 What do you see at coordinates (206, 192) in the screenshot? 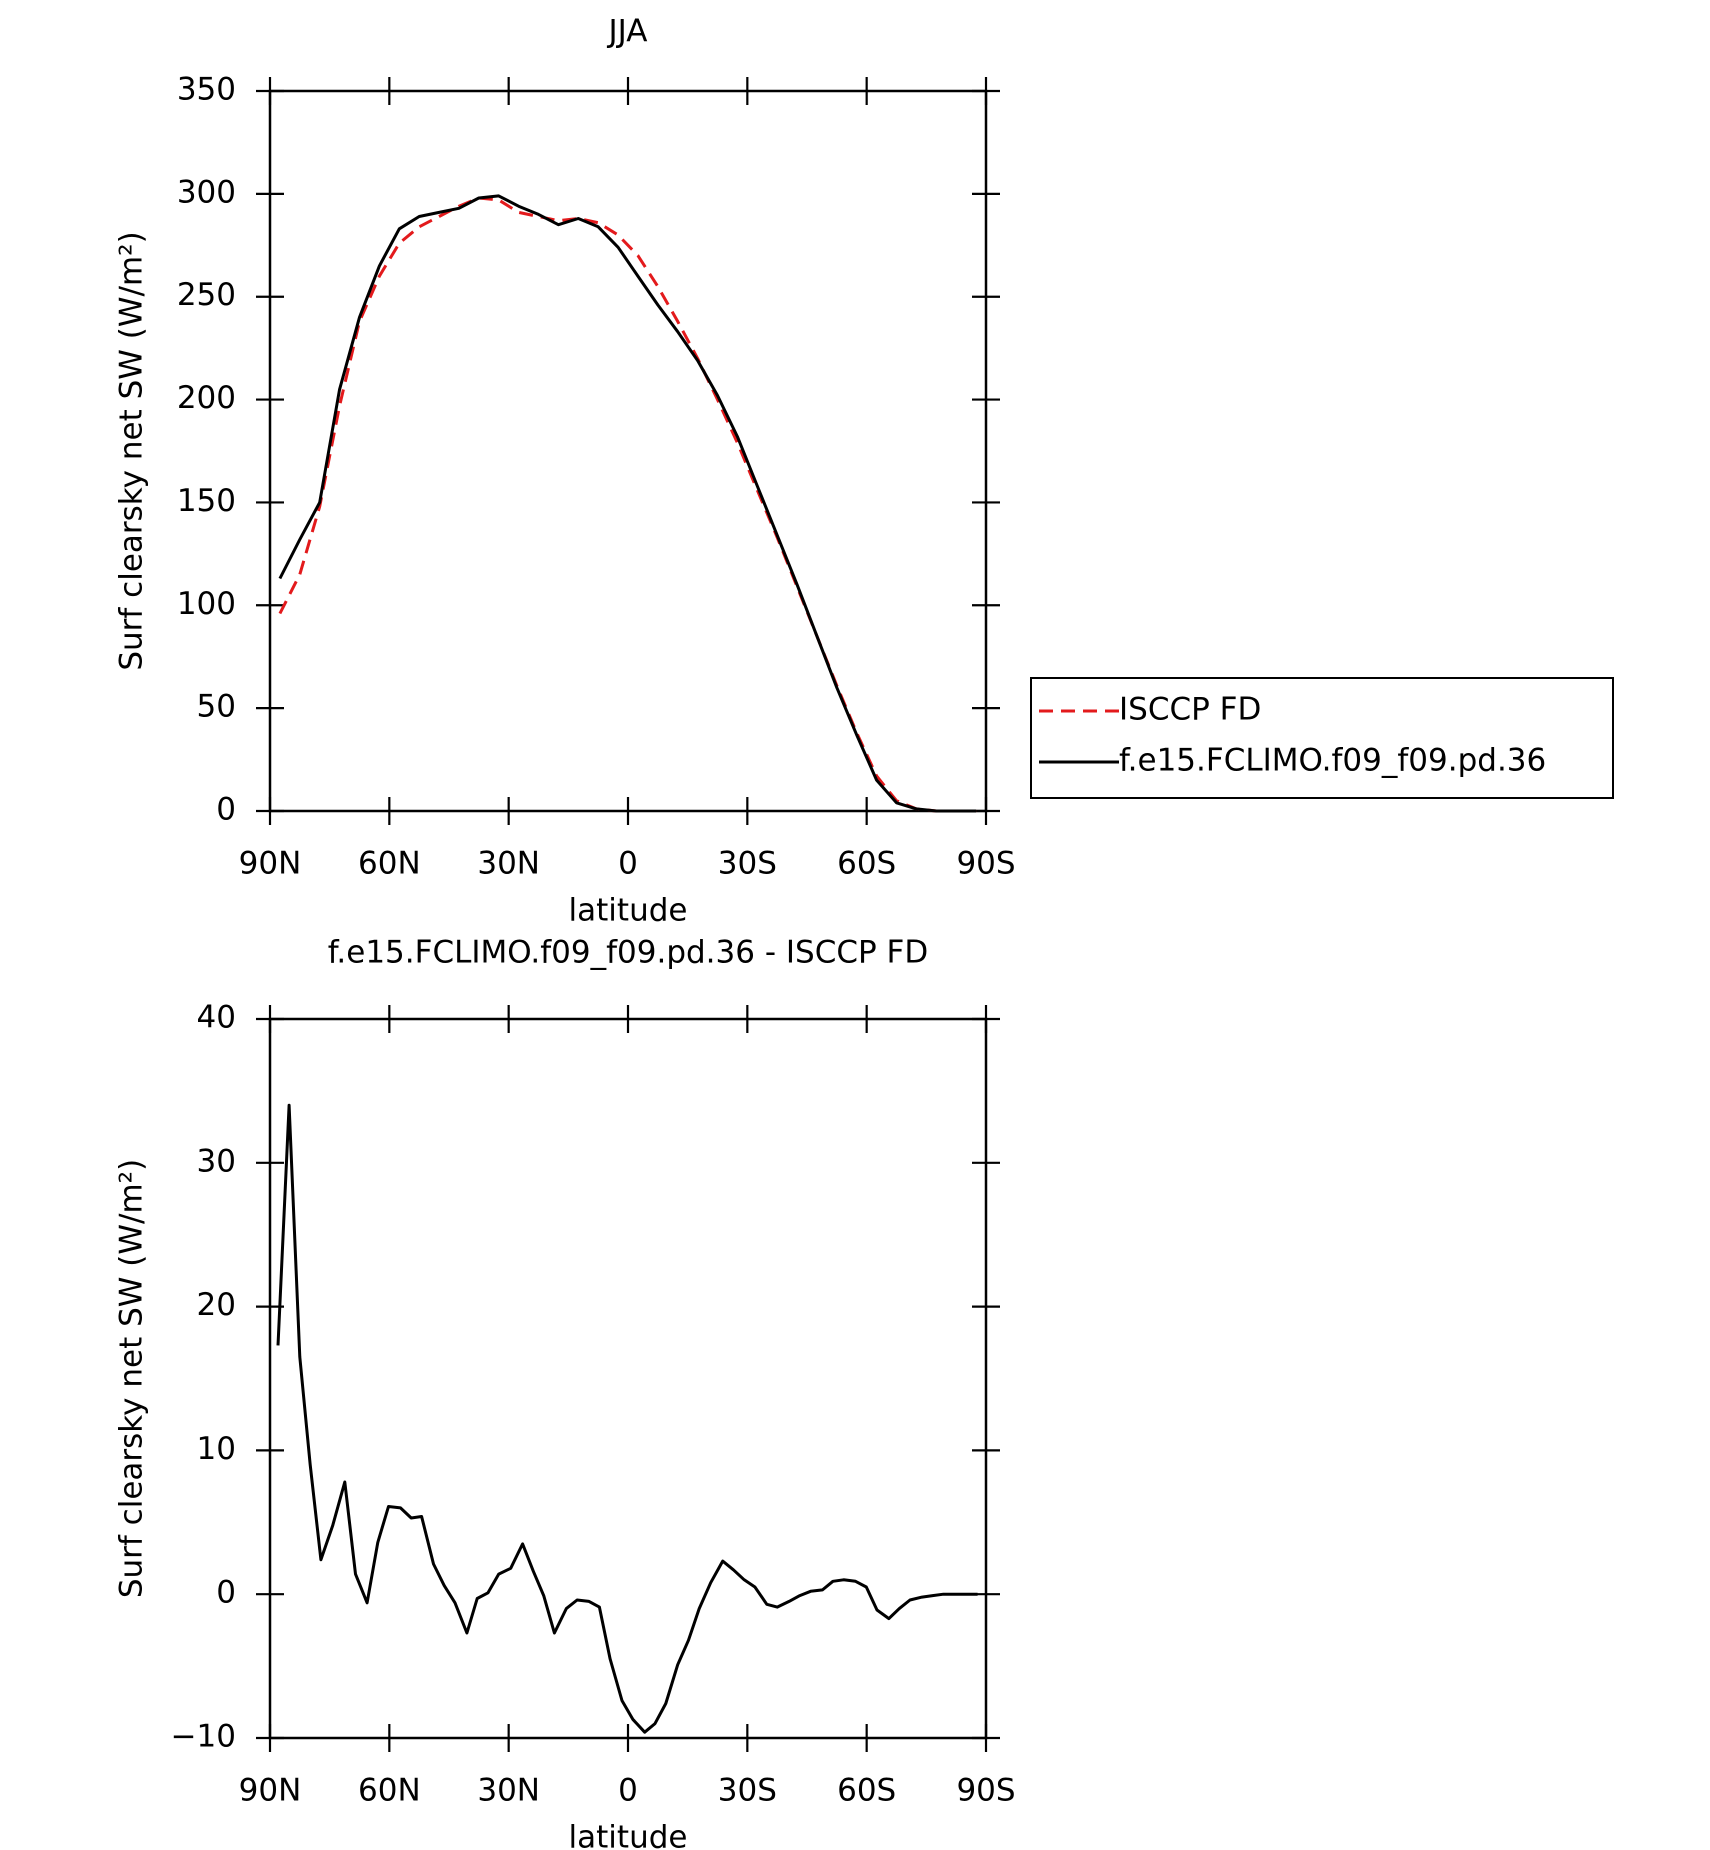
I see `y-tick-label: 300` at bounding box center [206, 192].